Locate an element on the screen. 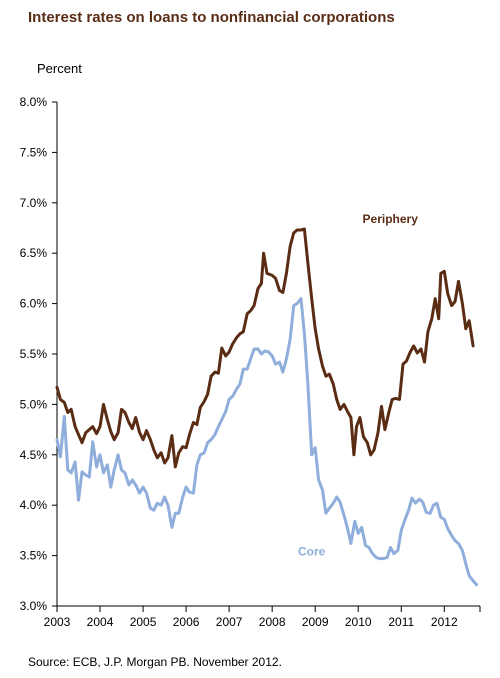  y-tick-label: 6.0% is located at coordinates (34, 304).